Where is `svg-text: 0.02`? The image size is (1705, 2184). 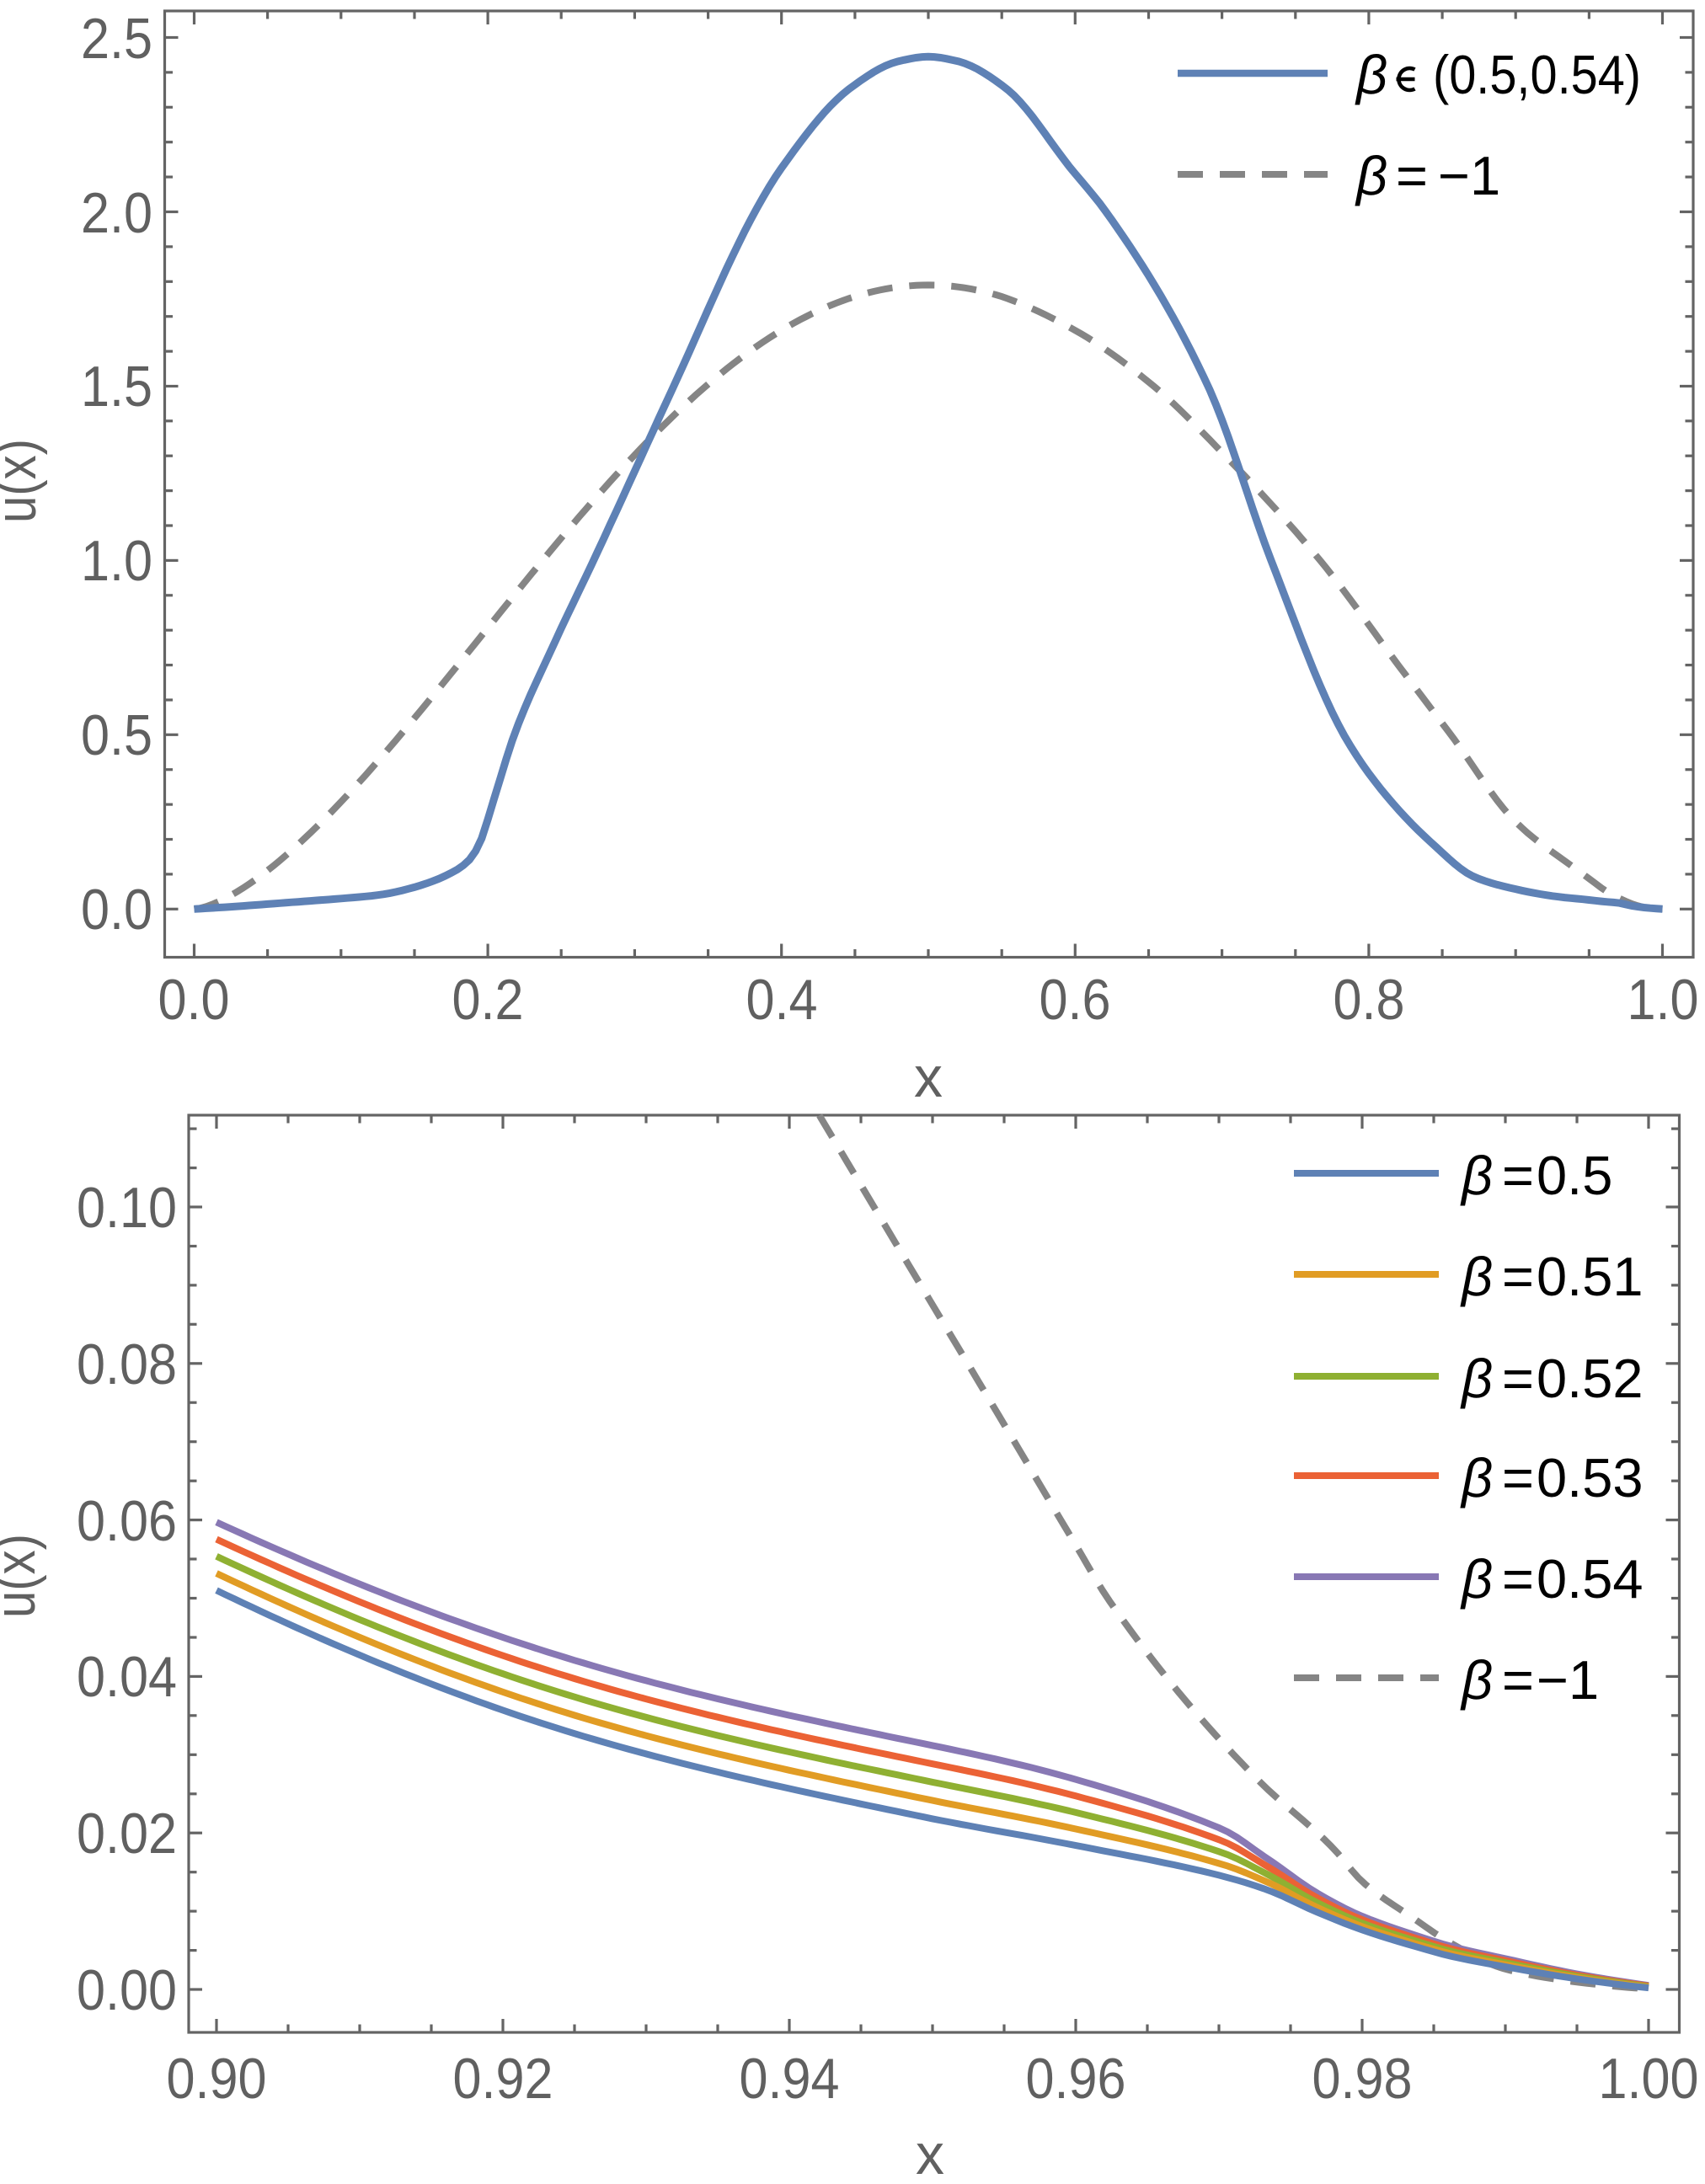
svg-text: 0.02 is located at coordinates (127, 1834).